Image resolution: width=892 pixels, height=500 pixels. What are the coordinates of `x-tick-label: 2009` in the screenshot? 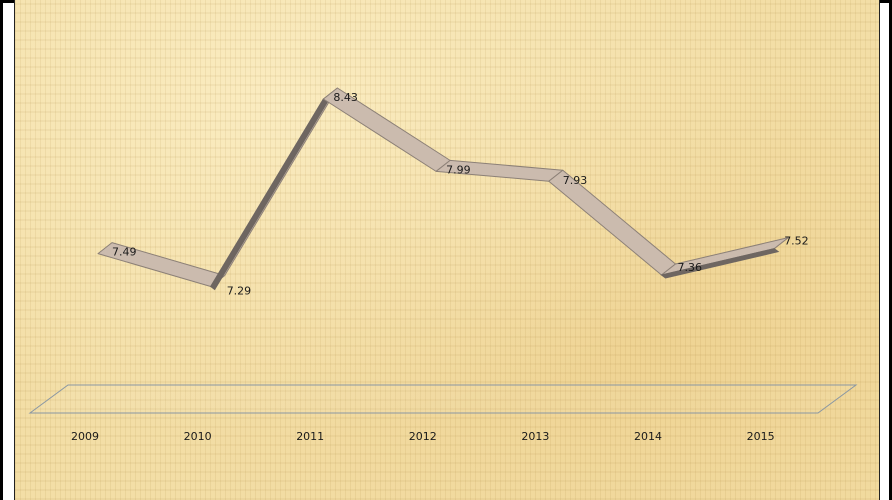 It's located at (85, 436).